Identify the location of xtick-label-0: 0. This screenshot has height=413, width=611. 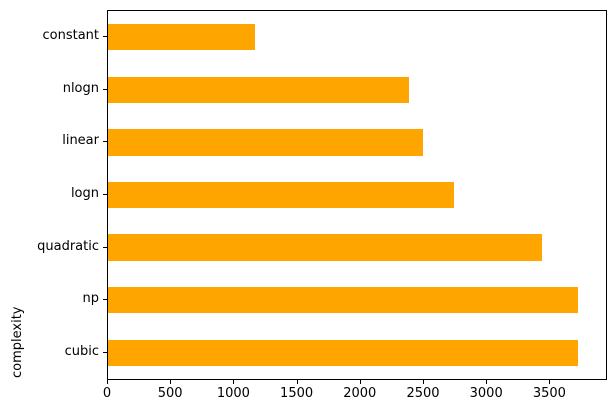
(107, 393).